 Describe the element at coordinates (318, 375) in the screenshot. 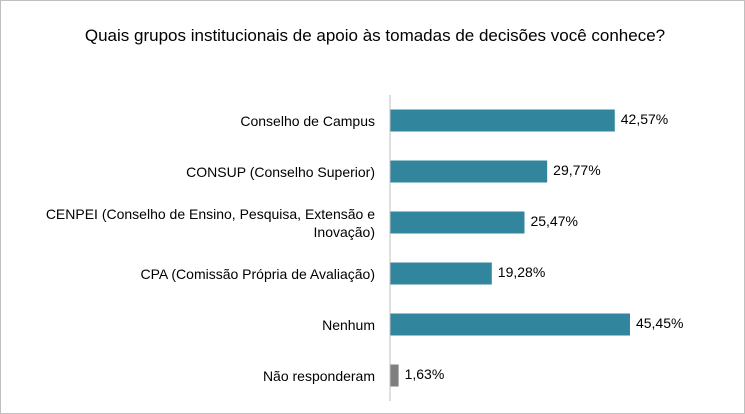

I see `category-label: Não responderam` at that location.